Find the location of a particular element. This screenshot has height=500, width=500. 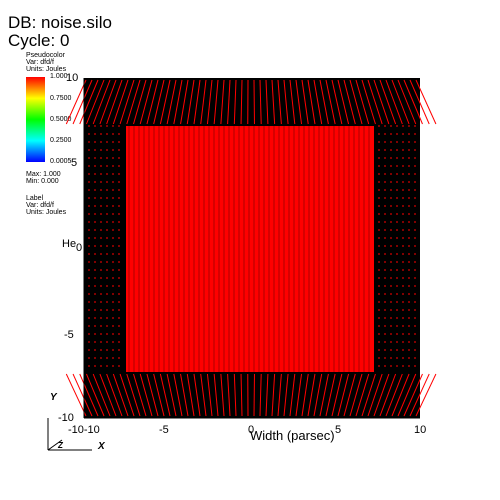

legend-tick-050: 0.5000 is located at coordinates (61, 119).